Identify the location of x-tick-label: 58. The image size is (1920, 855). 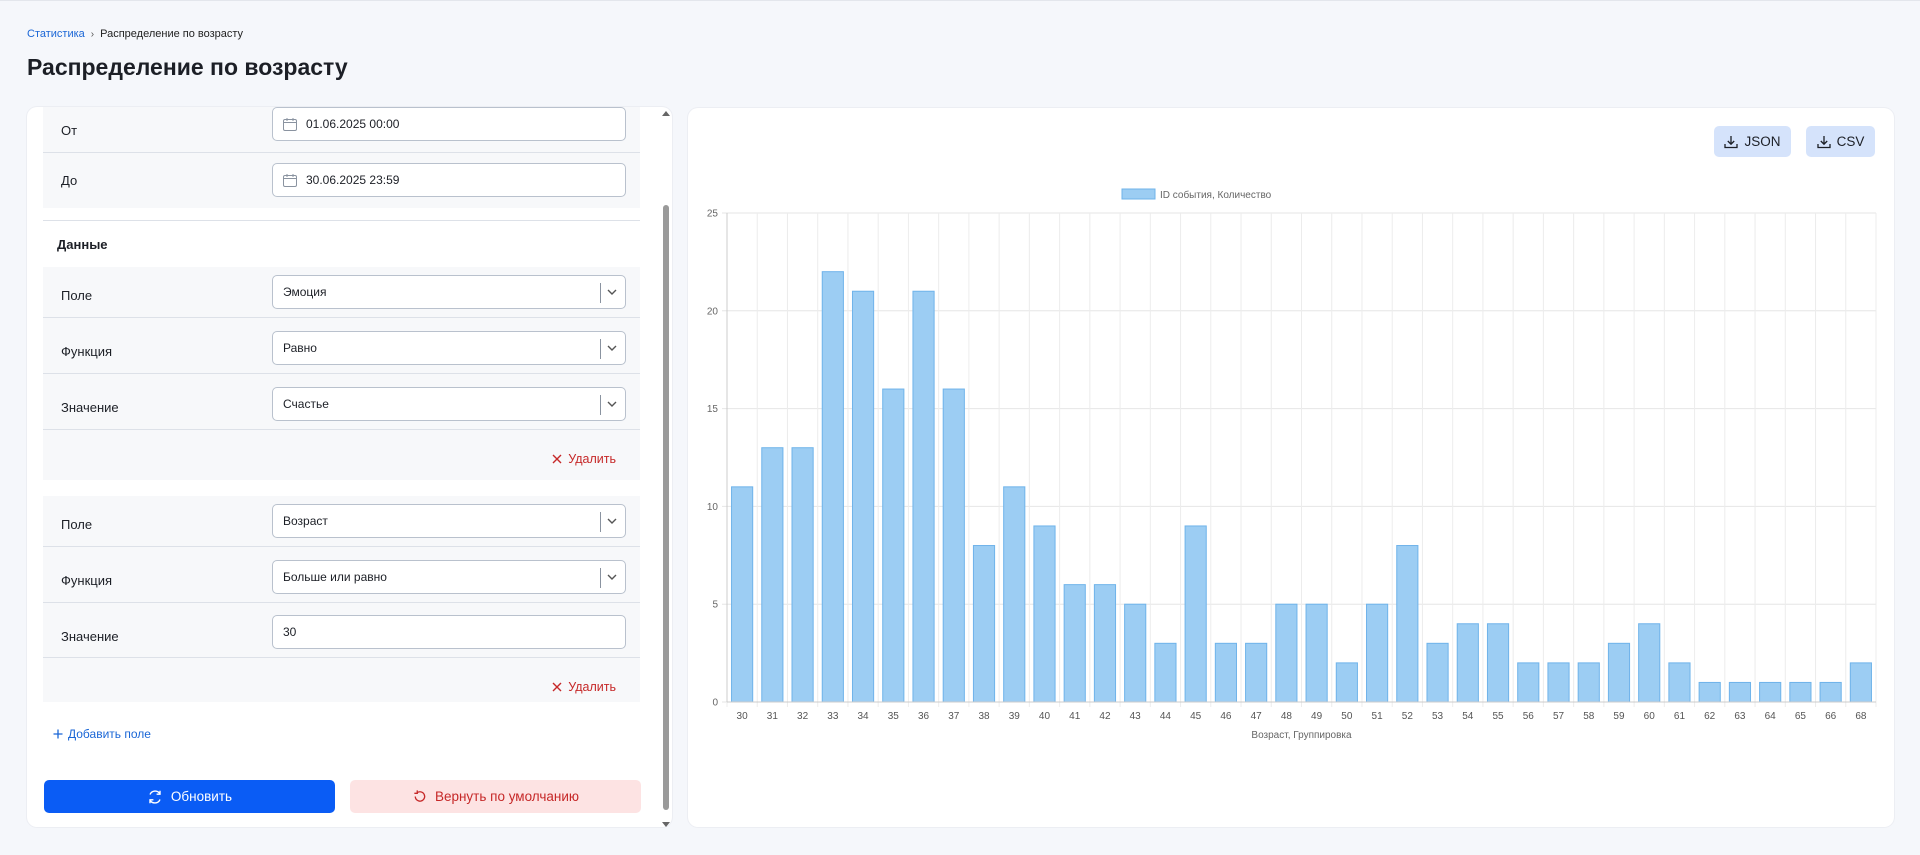
(1589, 716).